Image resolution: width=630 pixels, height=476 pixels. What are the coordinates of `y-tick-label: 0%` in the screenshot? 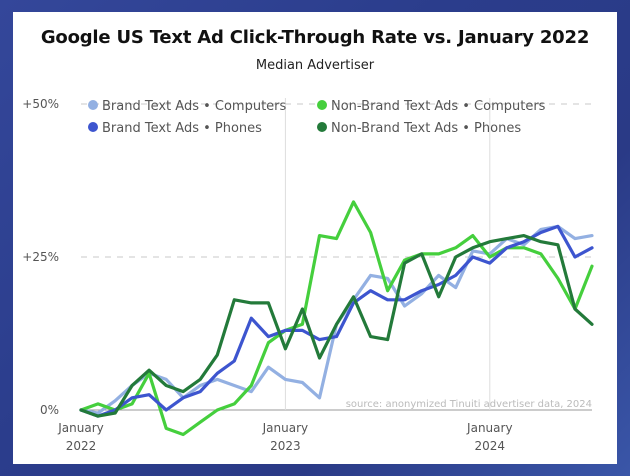 It's located at (49, 410).